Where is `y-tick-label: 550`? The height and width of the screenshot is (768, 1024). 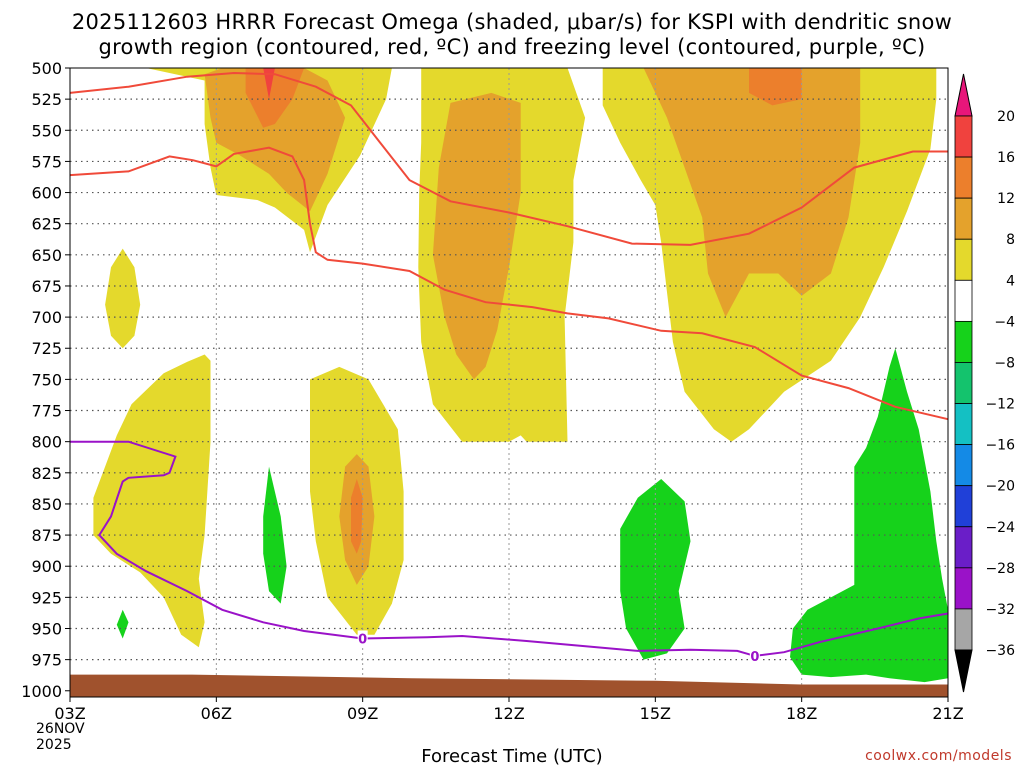 y-tick-label: 550 is located at coordinates (46, 130).